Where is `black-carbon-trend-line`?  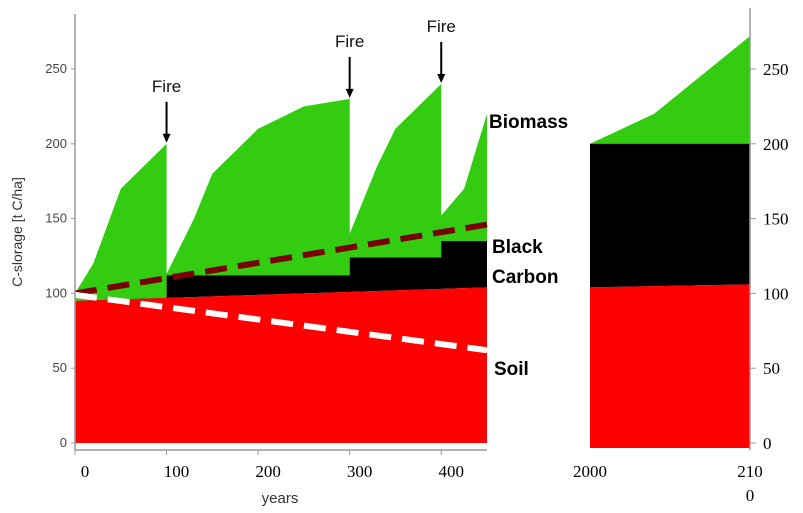
black-carbon-trend-line is located at coordinates (281, 259).